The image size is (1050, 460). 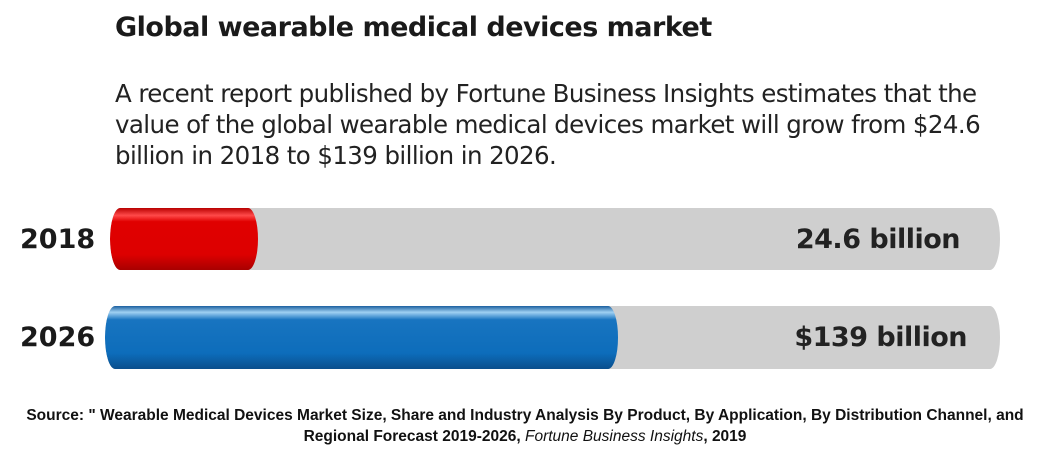 What do you see at coordinates (614, 436) in the screenshot?
I see `source-publisher: Fortune Business Insights` at bounding box center [614, 436].